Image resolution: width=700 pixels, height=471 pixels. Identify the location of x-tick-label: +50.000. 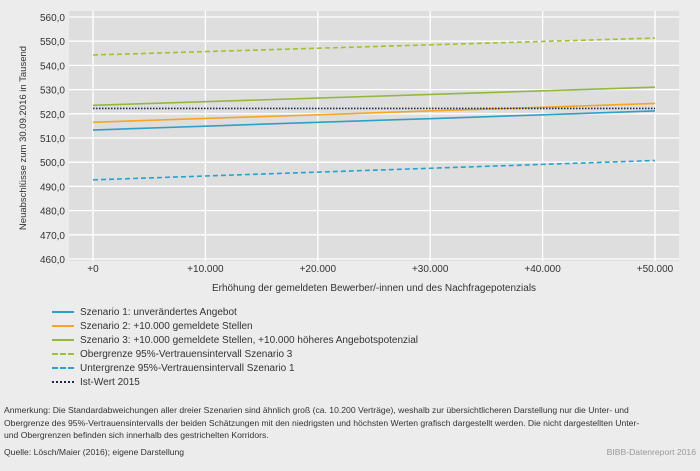
(655, 269).